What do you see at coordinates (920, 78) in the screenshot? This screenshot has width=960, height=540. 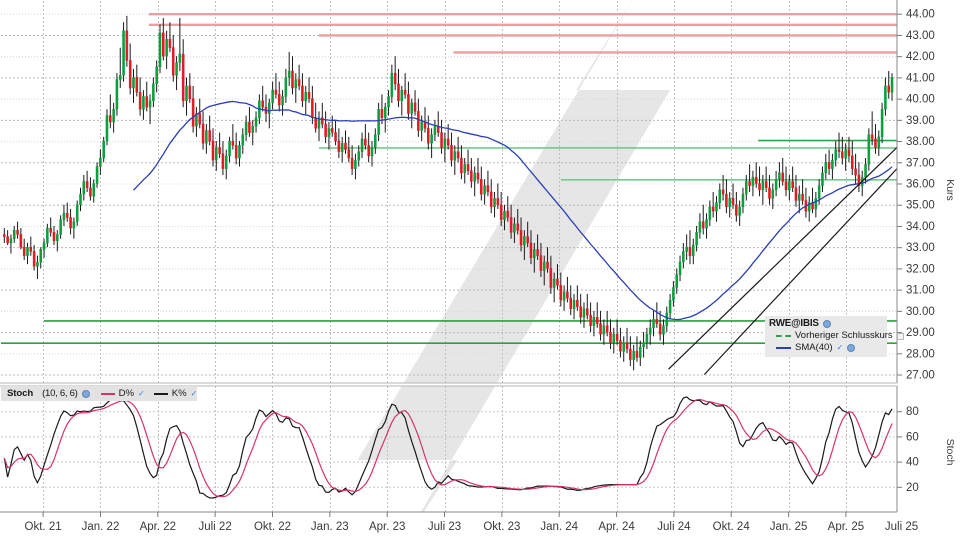 I see `svg-text: 41.00` at bounding box center [920, 78].